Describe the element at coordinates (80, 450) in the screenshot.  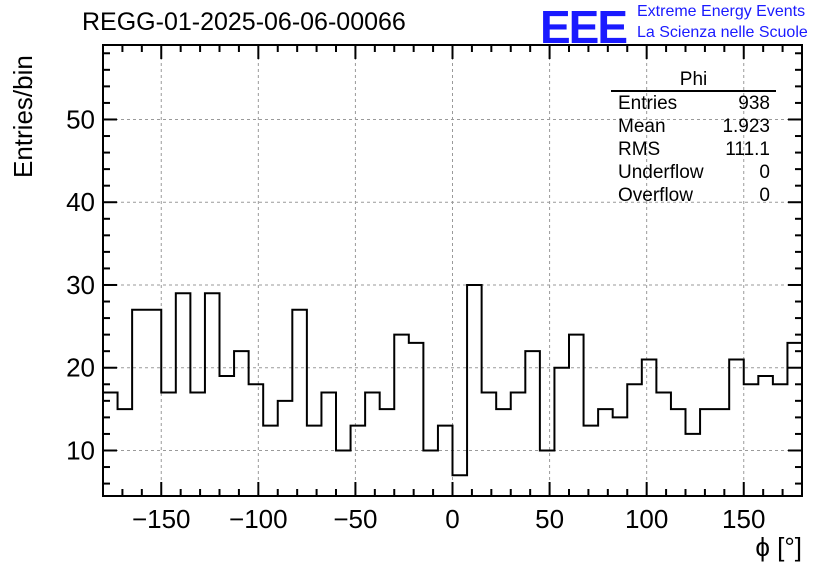
I see `y-tick-label: 10` at that location.